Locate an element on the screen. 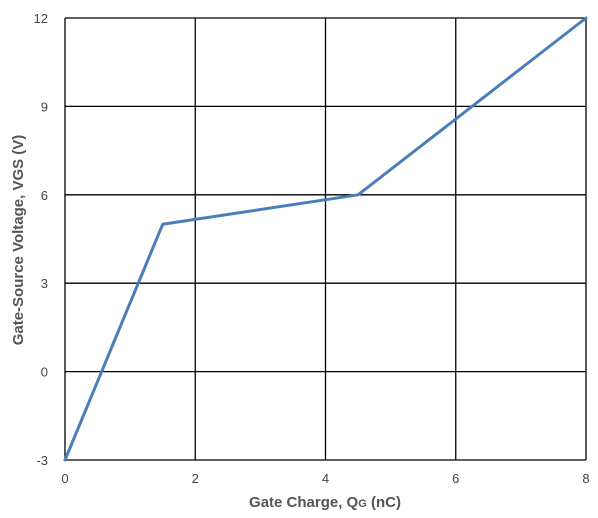 The width and height of the screenshot is (598, 518). x-axis-title: Gate Charge, QG (nC) is located at coordinates (325, 502).